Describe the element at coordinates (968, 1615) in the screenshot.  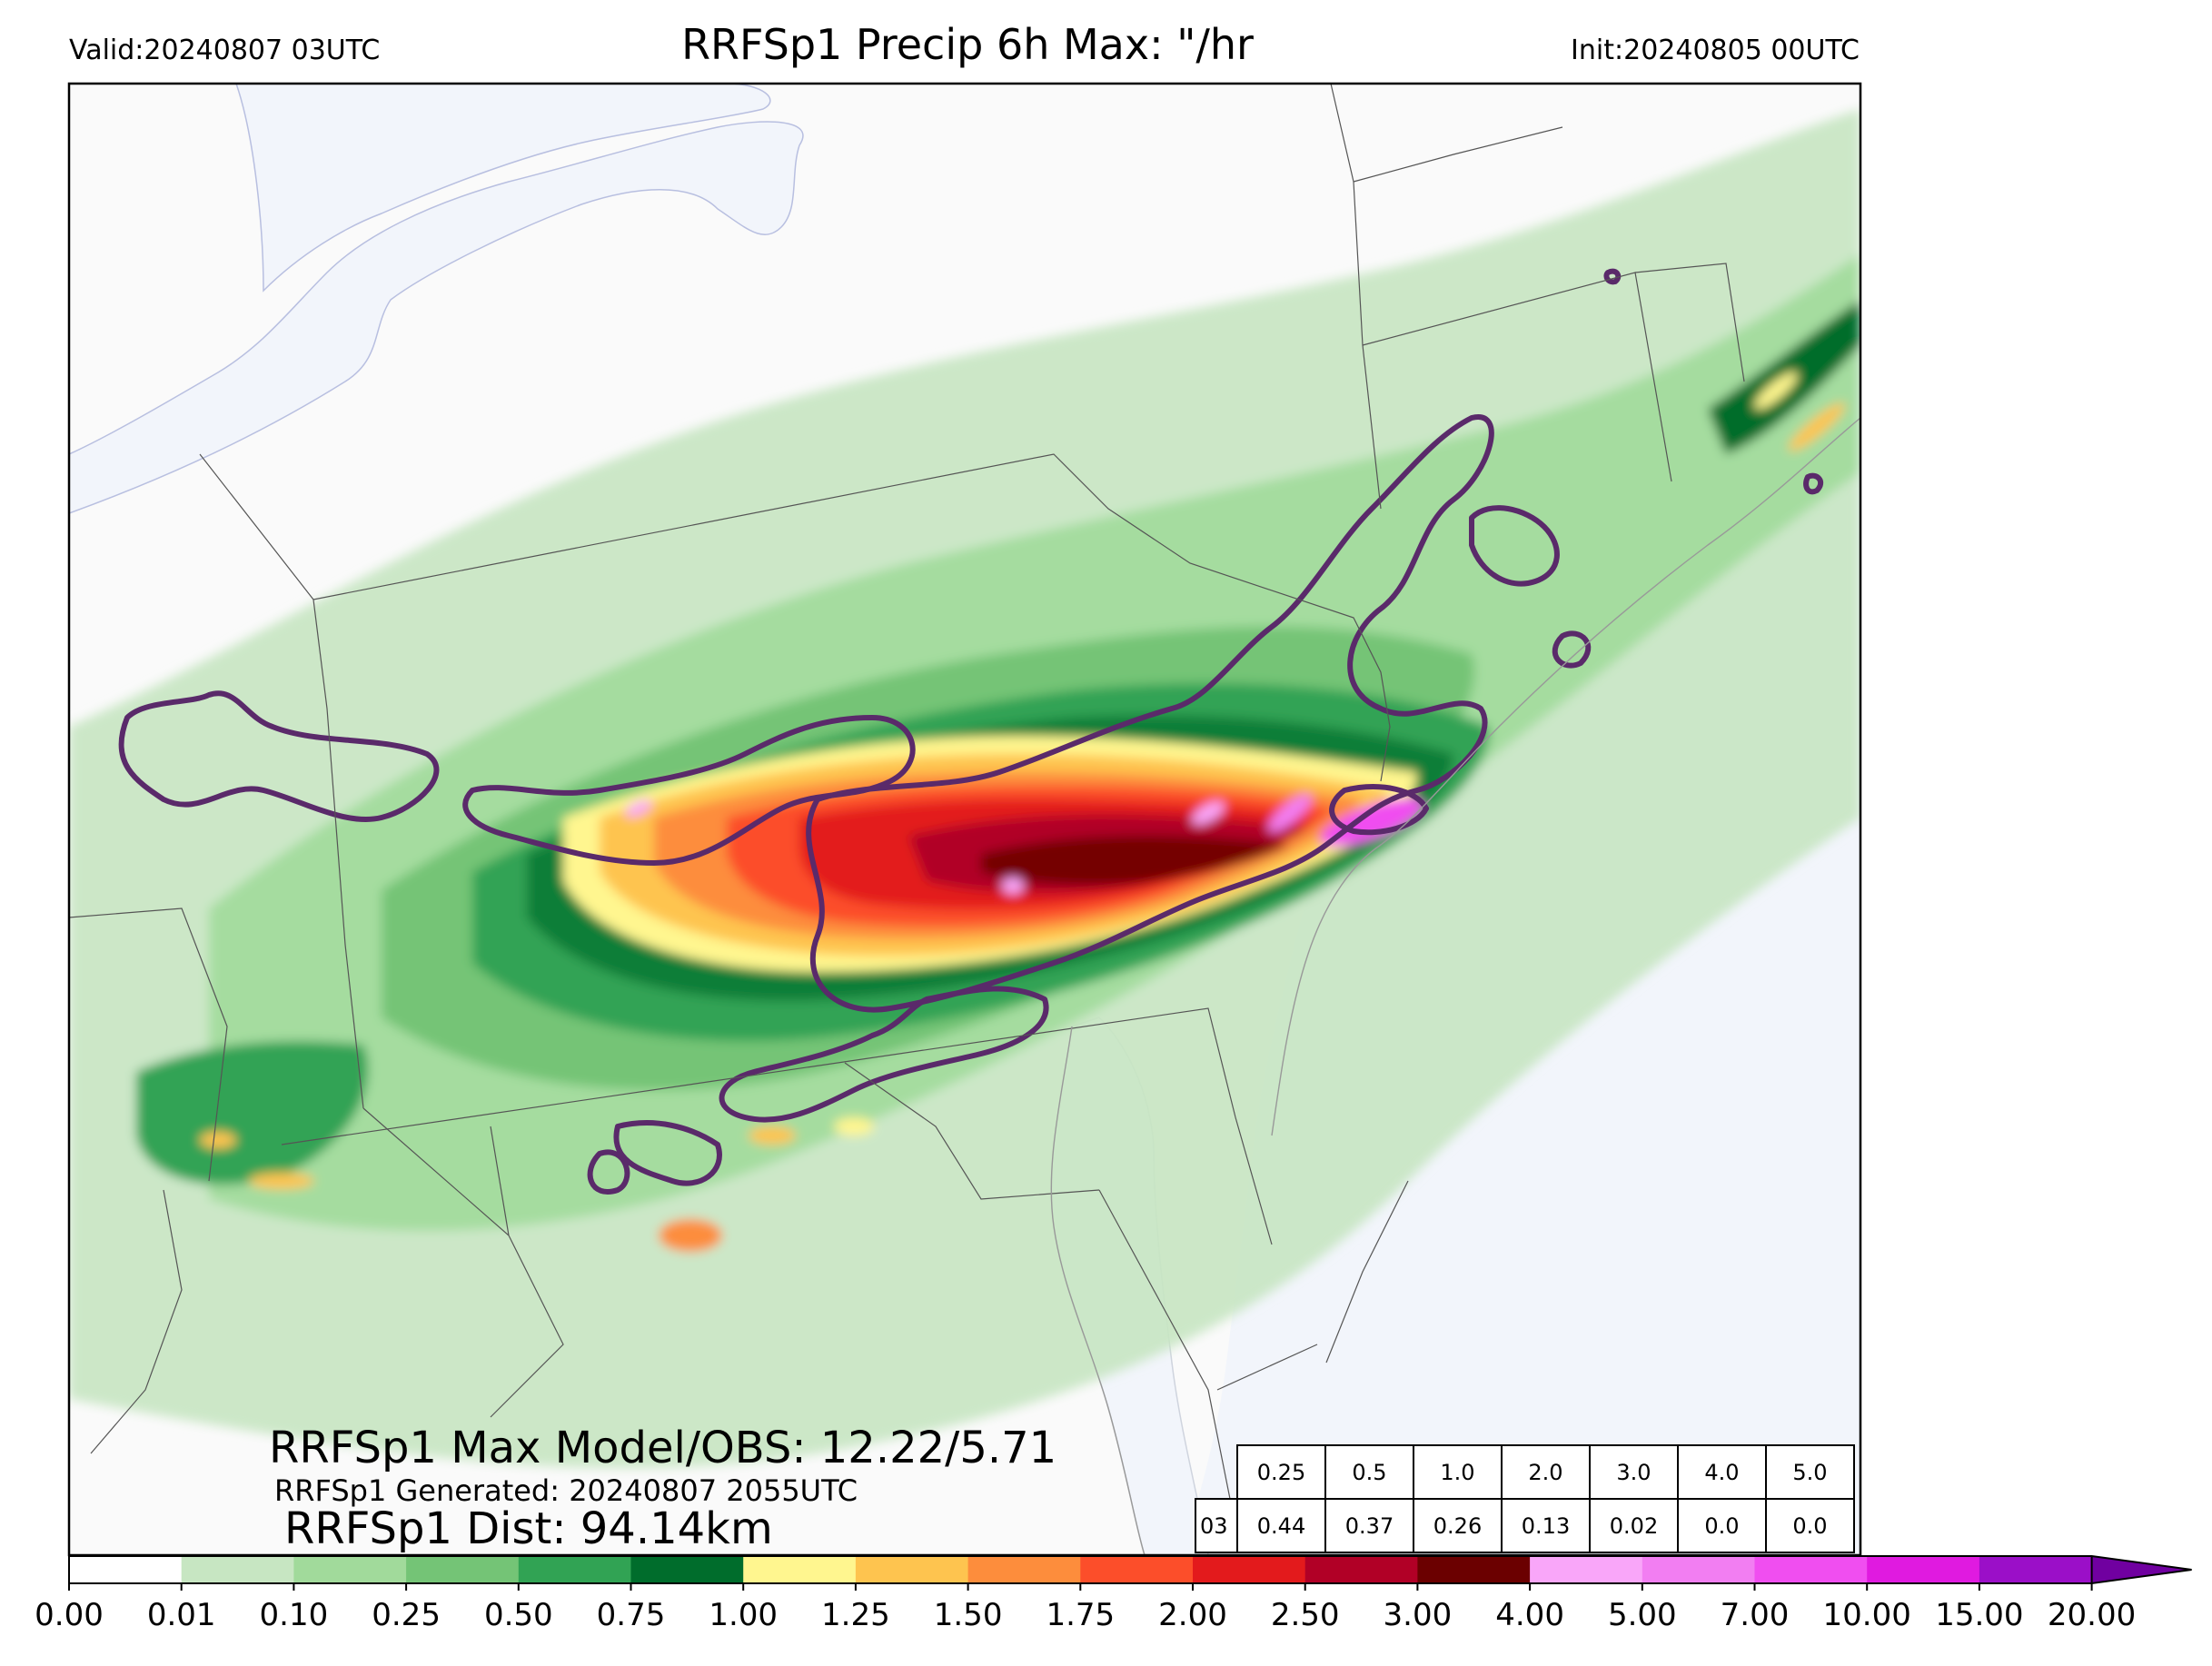
I see `colorbar-tick-label: 1.50` at that location.